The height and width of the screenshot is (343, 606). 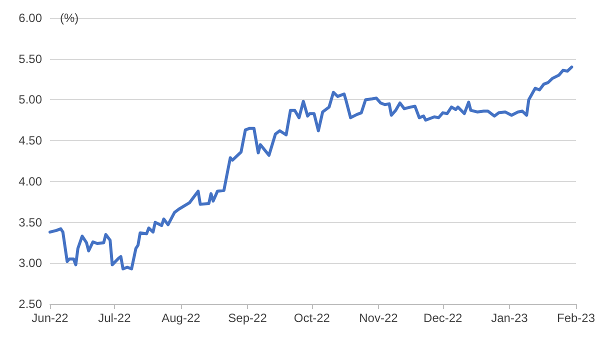 I want to click on y-tick-label: 3.00, so click(x=30, y=263).